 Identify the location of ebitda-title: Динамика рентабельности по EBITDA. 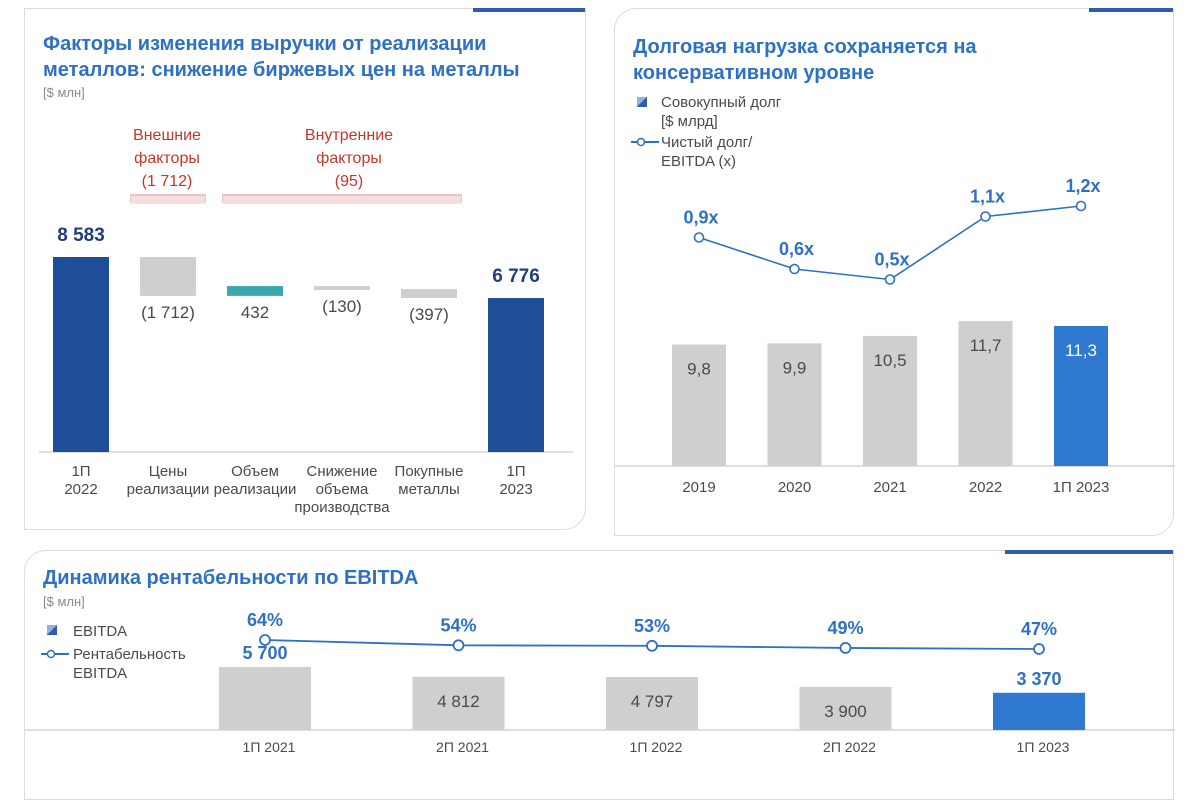
(231, 578).